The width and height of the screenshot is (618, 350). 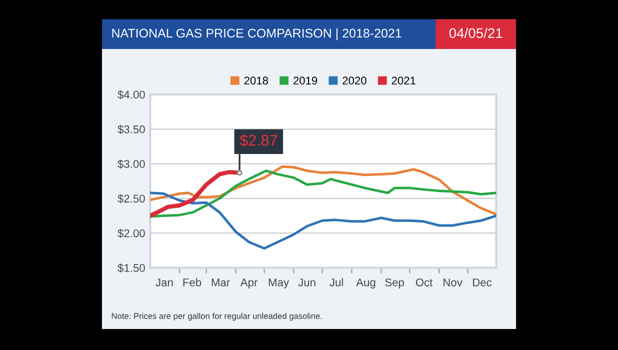 I want to click on y-tick-label: $2.00, so click(x=131, y=233).